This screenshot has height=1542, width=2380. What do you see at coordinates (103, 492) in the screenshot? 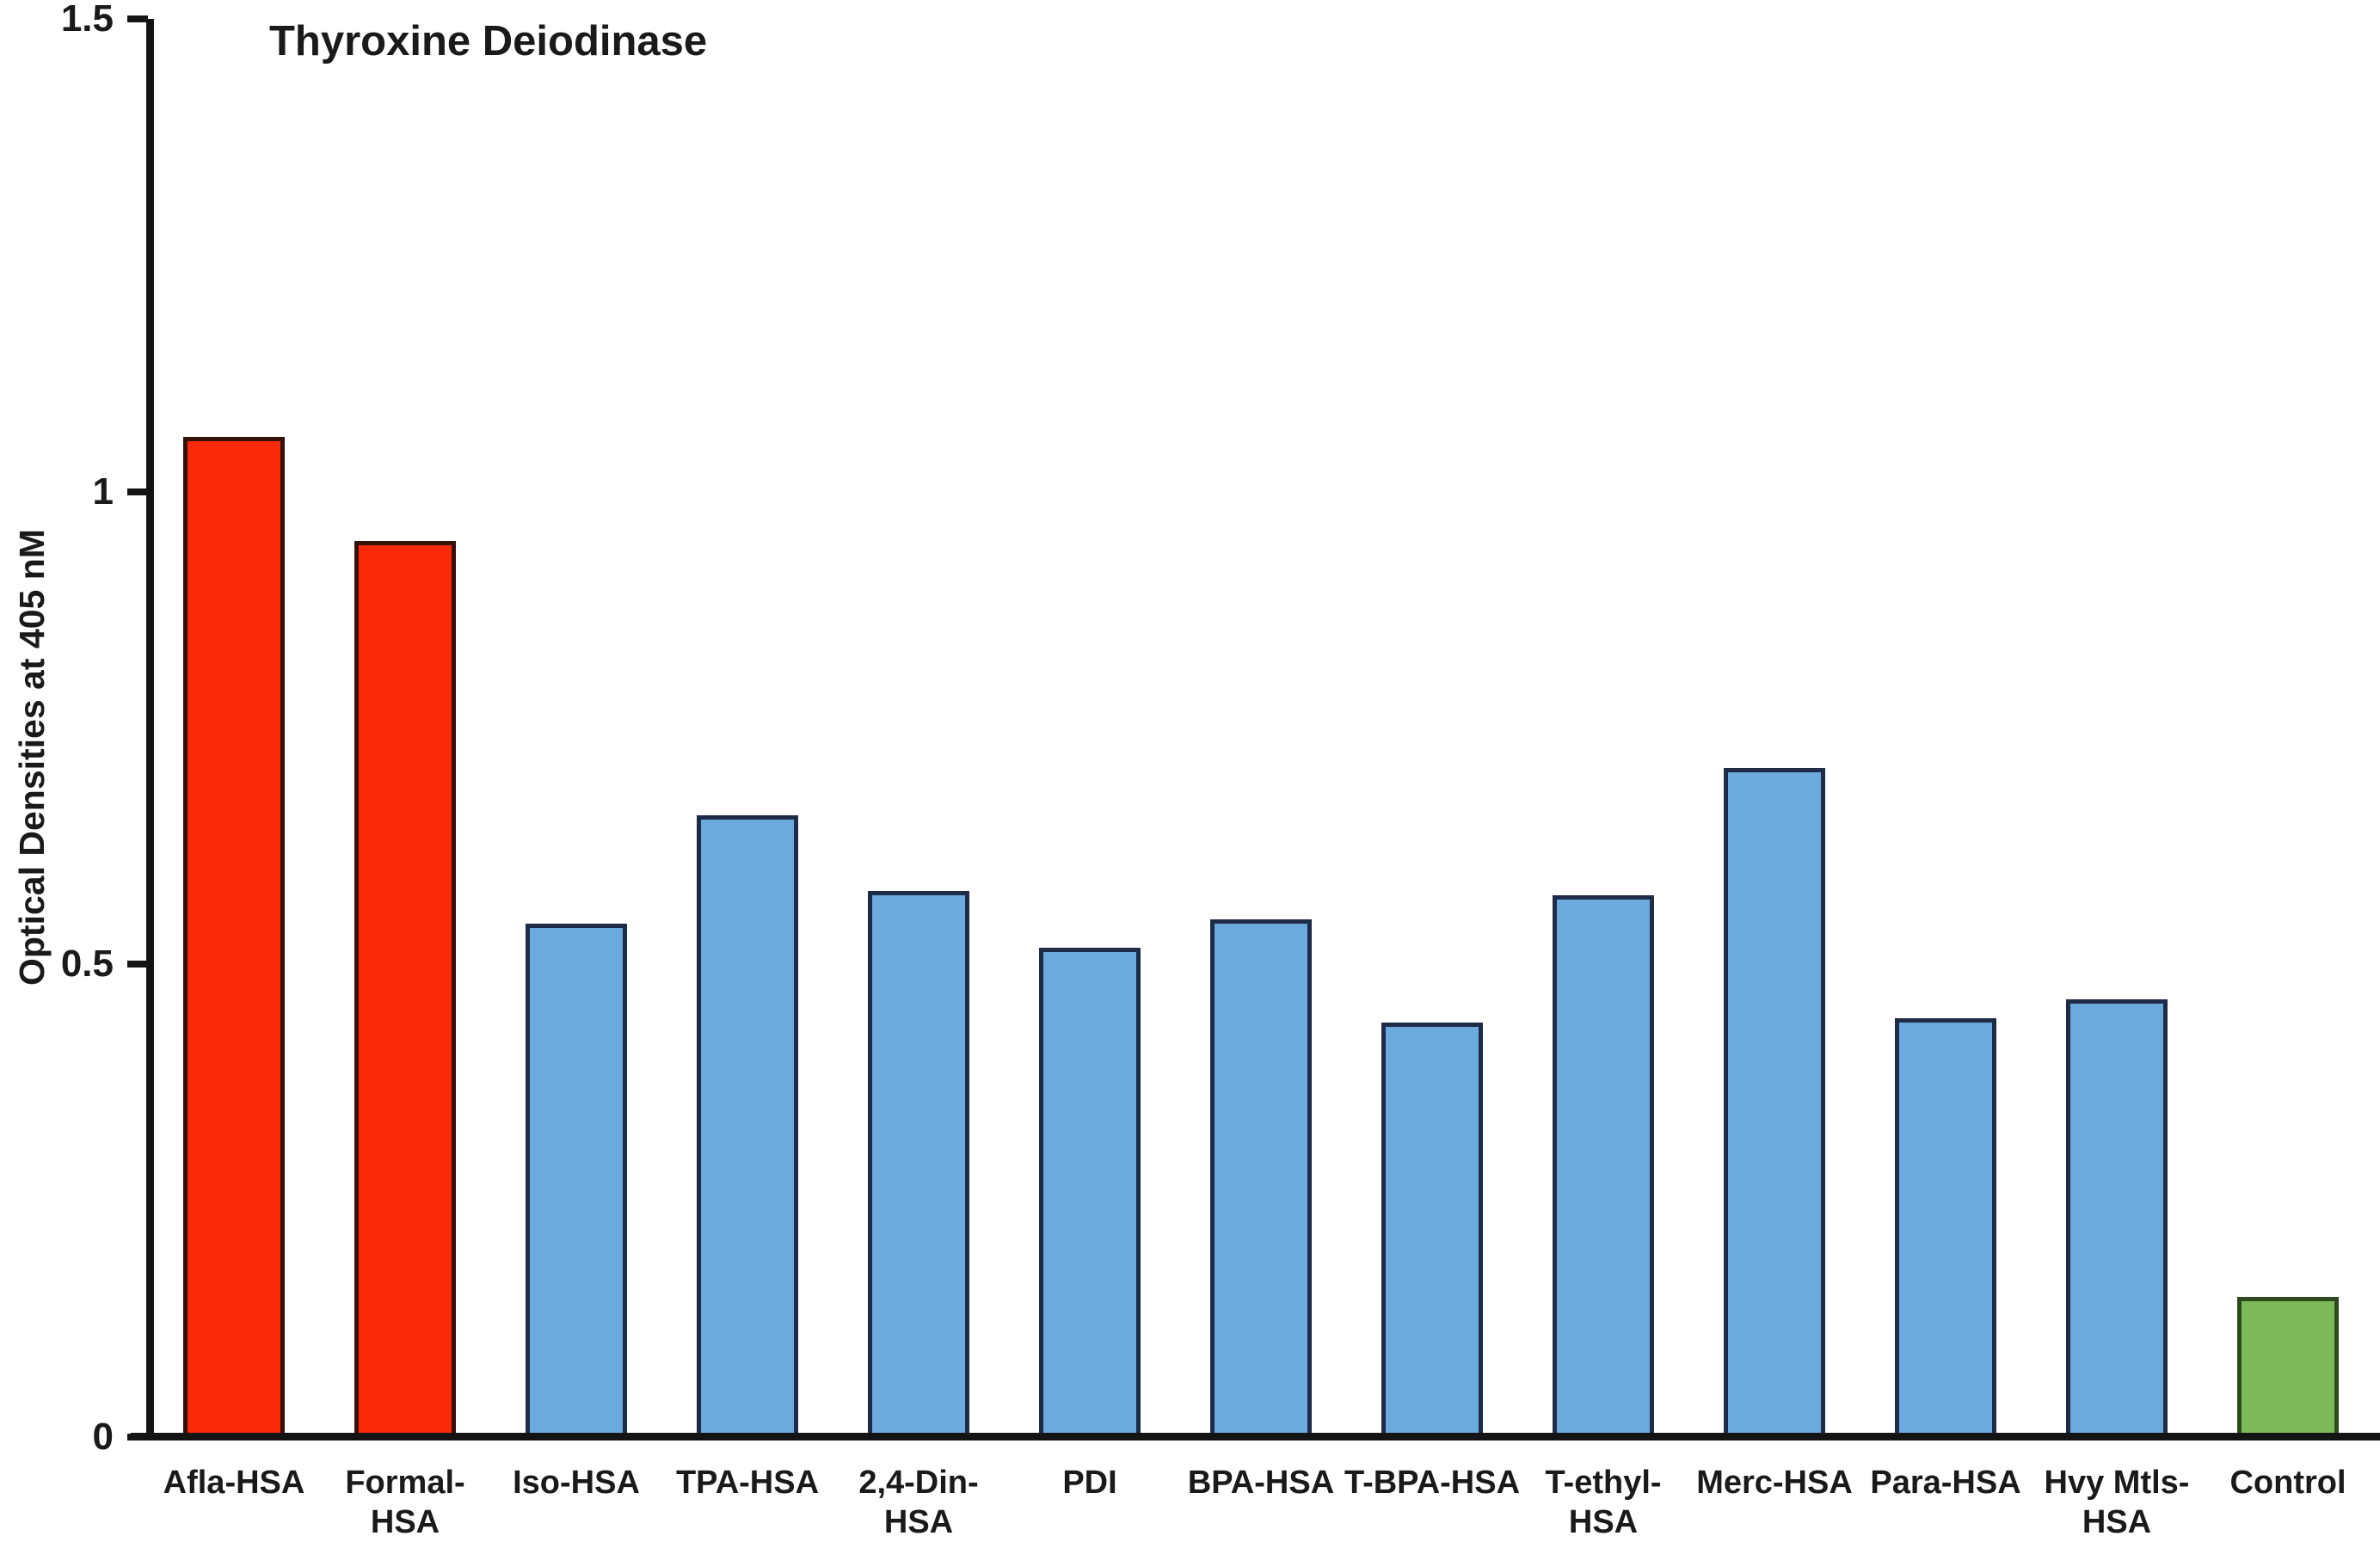
I see `y-tick-label-1: 1` at bounding box center [103, 492].